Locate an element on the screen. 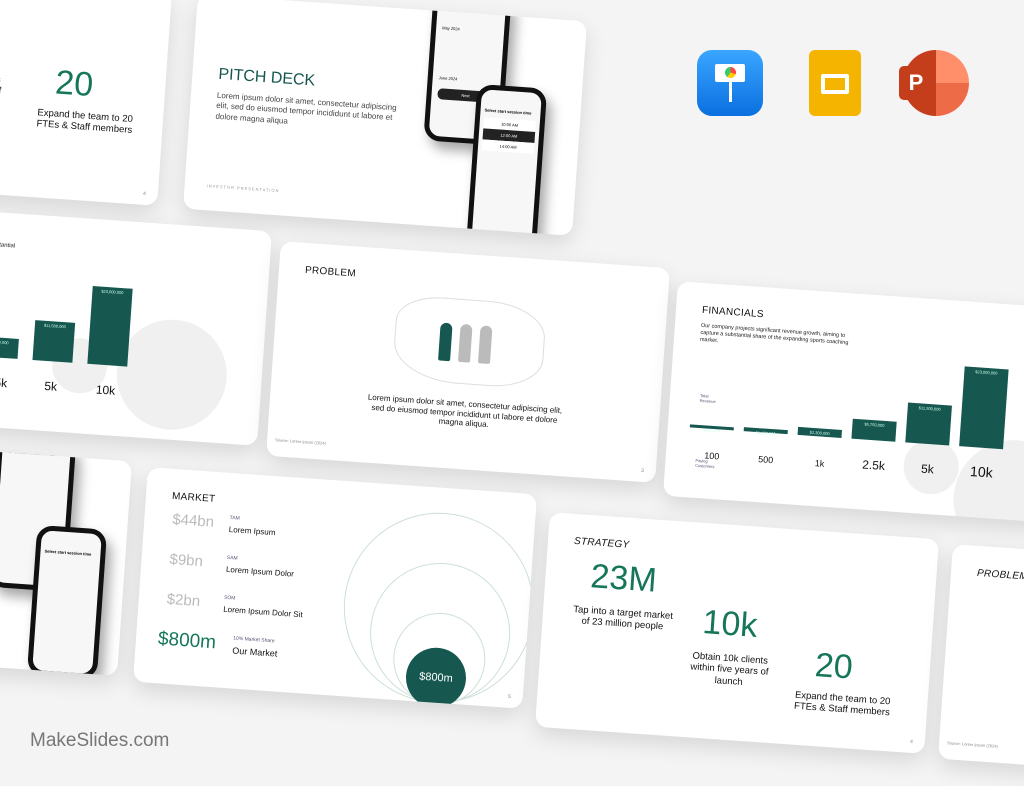 This screenshot has width=1024, height=786. market-value: $2bn is located at coordinates (183, 600).